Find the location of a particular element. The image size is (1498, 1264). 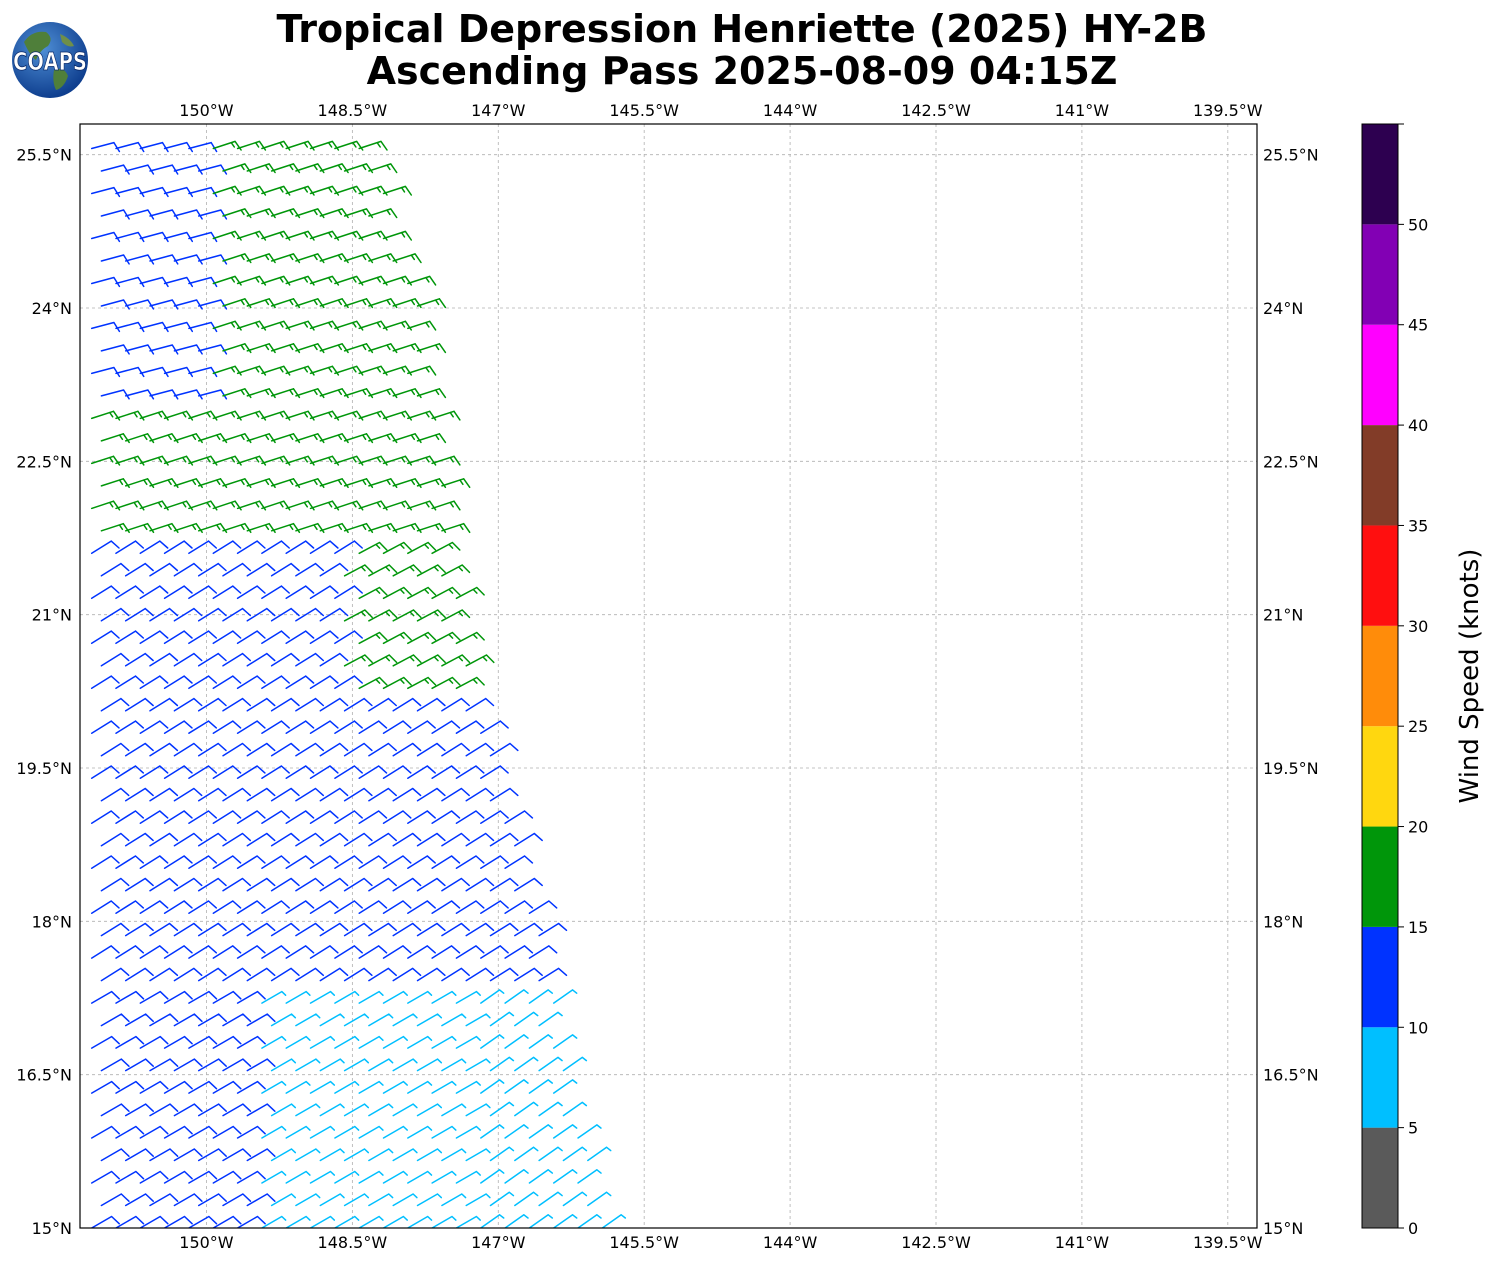

colorbar-tick-label: 5 is located at coordinates (1413, 1128).